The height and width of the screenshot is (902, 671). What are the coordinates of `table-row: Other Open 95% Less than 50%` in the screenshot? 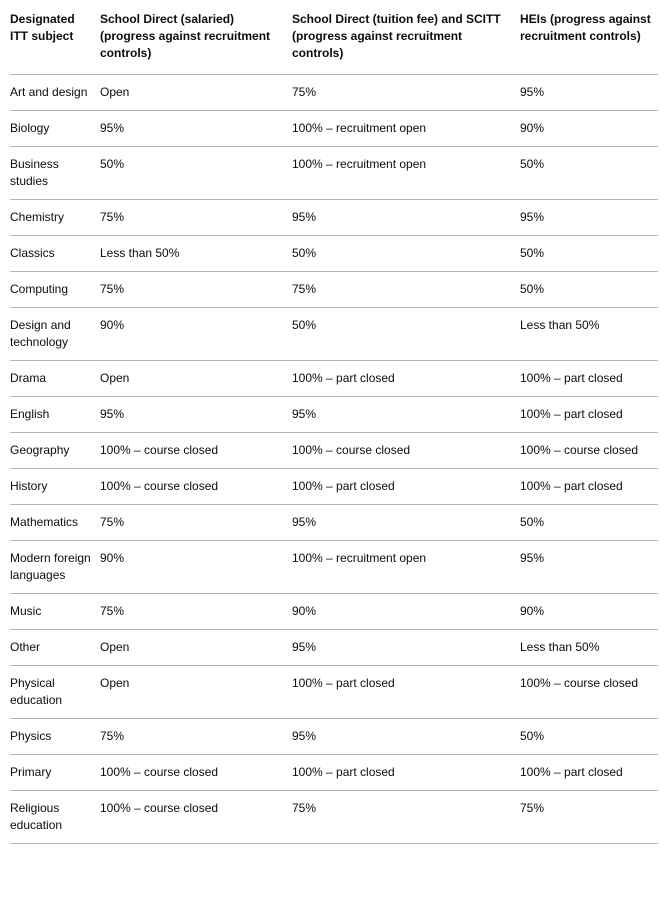 It's located at (334, 647).